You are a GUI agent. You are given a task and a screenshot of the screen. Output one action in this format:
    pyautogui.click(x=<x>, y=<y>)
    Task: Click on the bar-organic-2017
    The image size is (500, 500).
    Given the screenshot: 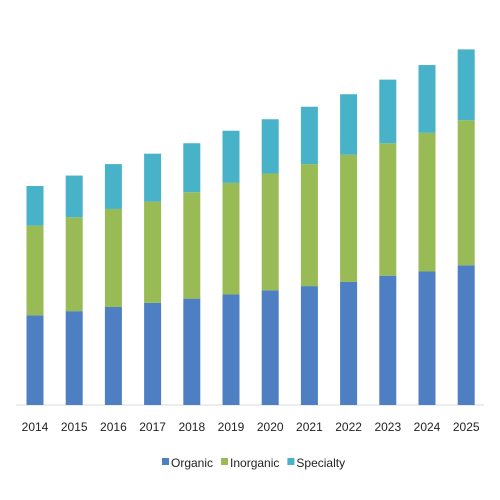 What is the action you would take?
    pyautogui.click(x=153, y=353)
    